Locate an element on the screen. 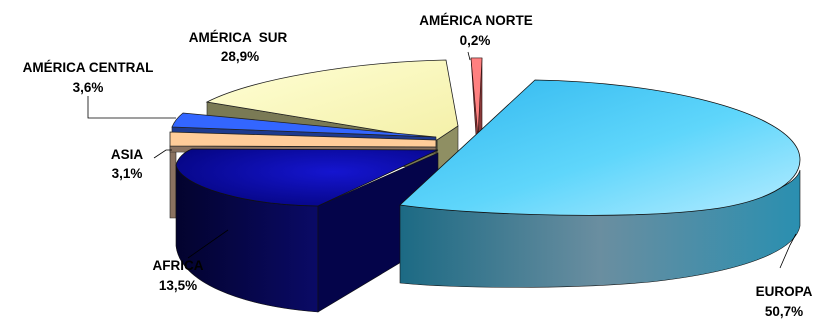 Image resolution: width=821 pixels, height=322 pixels. label-america-central-name: AMÉRICA CENTRAL is located at coordinates (88, 67).